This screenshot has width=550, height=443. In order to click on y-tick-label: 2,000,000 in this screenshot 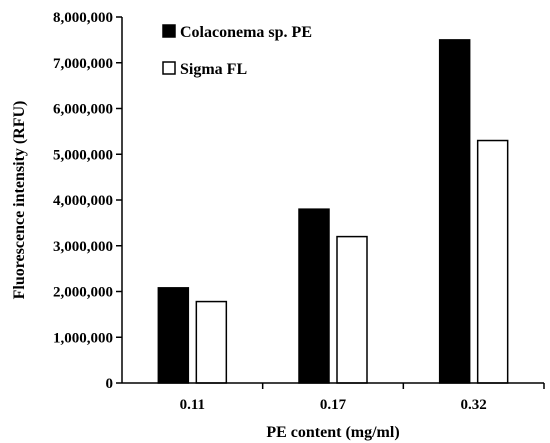, I will do `click(83, 293)`.